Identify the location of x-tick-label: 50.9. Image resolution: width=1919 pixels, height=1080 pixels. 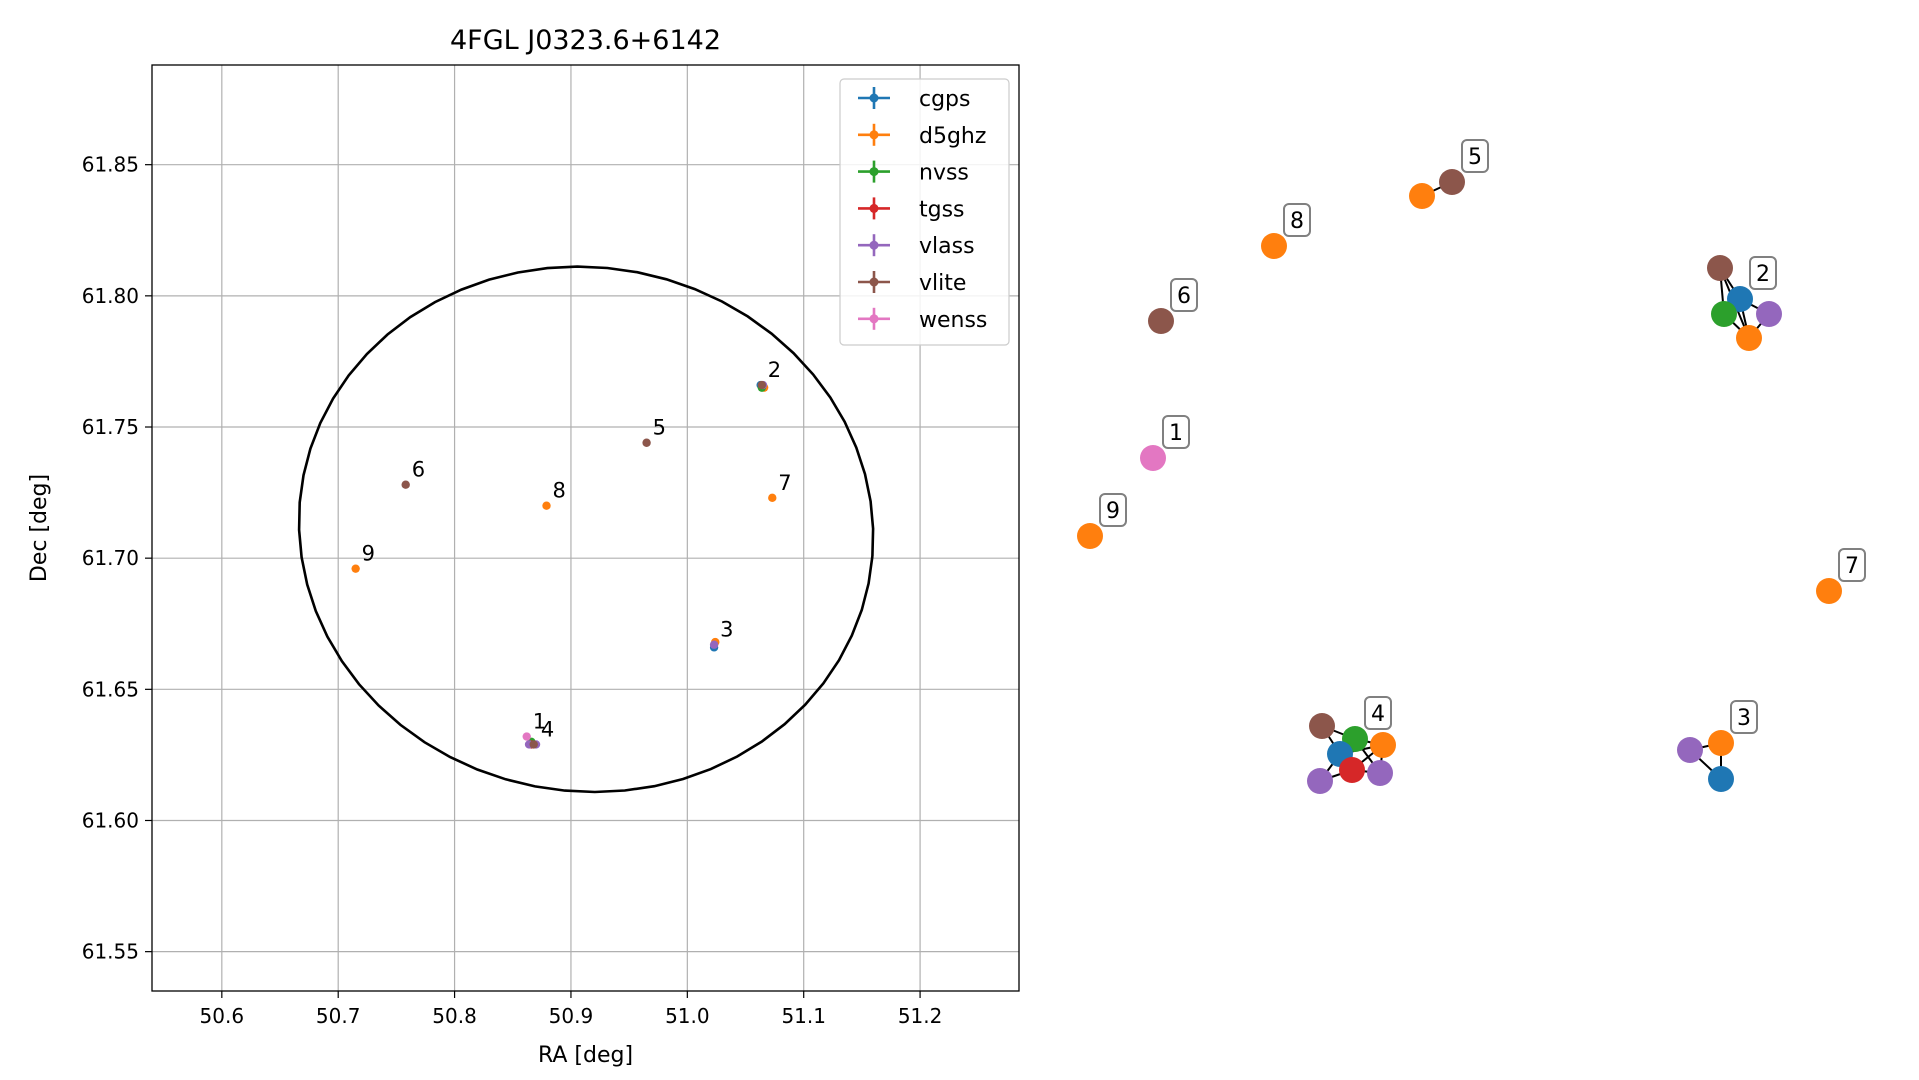
(571, 1016).